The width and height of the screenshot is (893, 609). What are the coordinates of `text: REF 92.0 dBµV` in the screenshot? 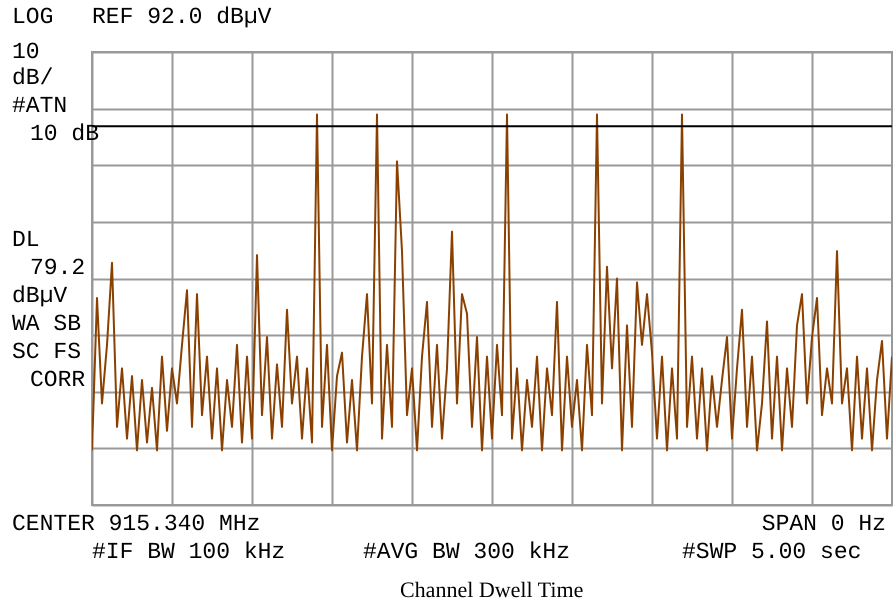 It's located at (182, 17).